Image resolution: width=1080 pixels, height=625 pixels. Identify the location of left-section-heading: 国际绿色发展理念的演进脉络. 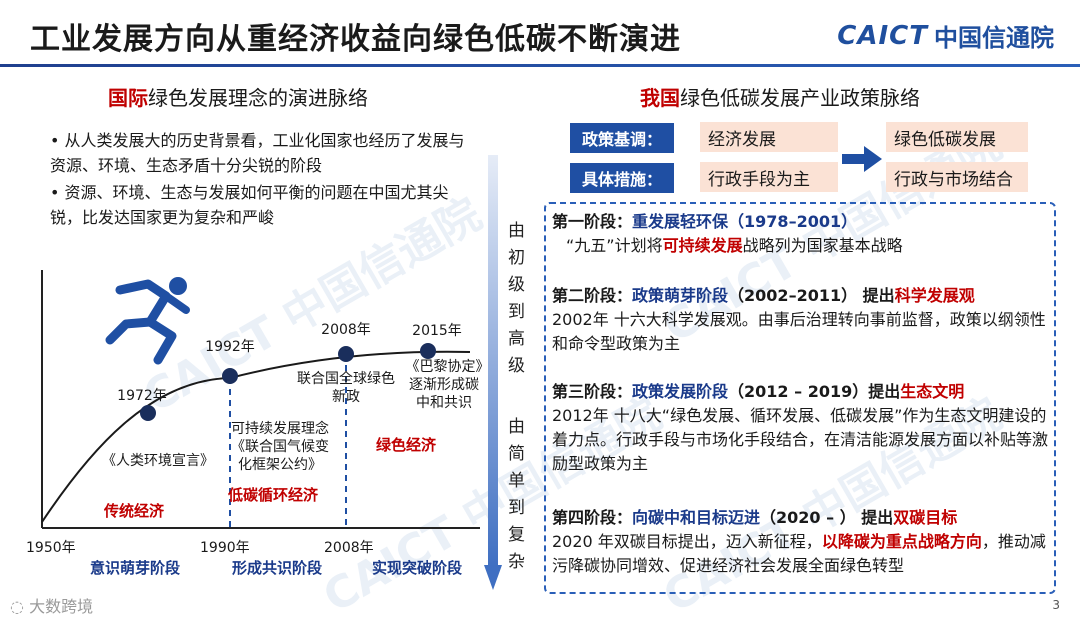
(238, 96).